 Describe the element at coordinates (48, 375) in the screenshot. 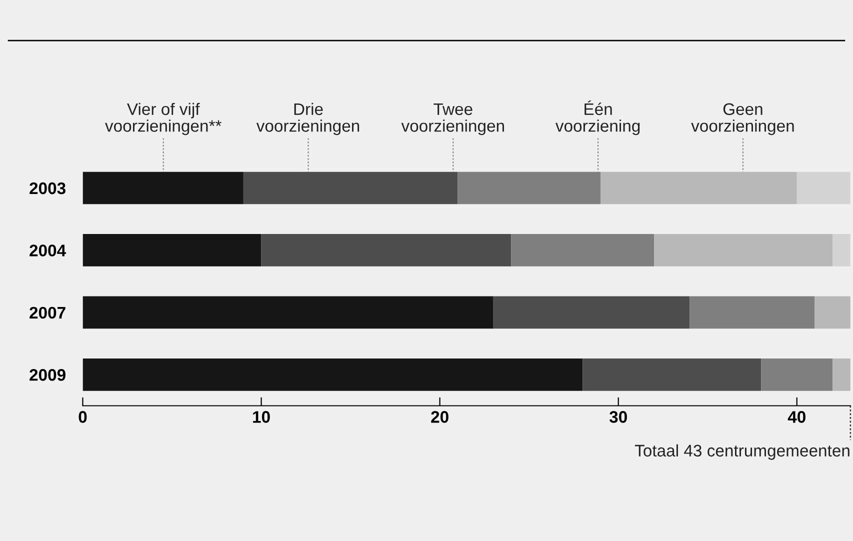

I see `y-tick-label: 2009` at that location.